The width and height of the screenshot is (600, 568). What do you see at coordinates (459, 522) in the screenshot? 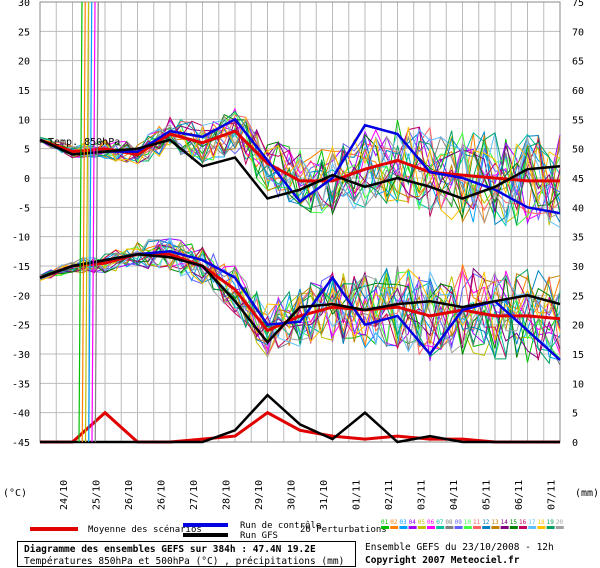
I see `perturb-code: 09` at bounding box center [459, 522].